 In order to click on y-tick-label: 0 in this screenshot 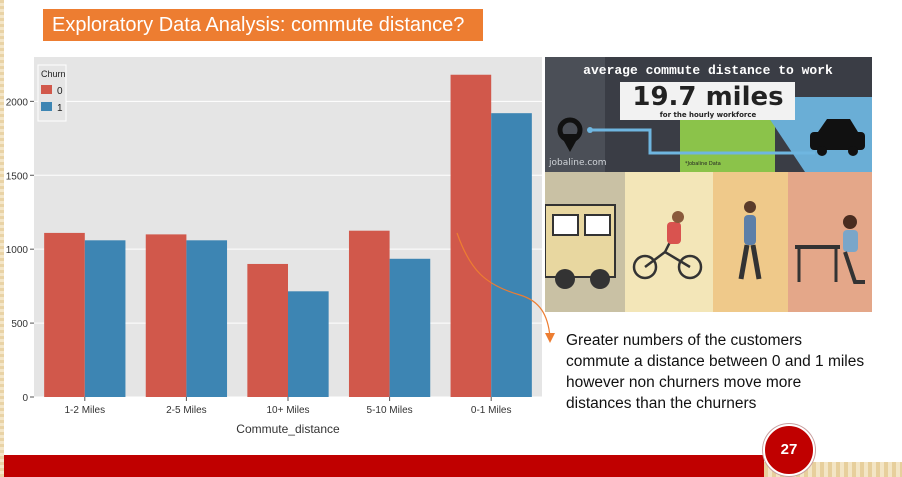, I will do `click(25, 398)`.